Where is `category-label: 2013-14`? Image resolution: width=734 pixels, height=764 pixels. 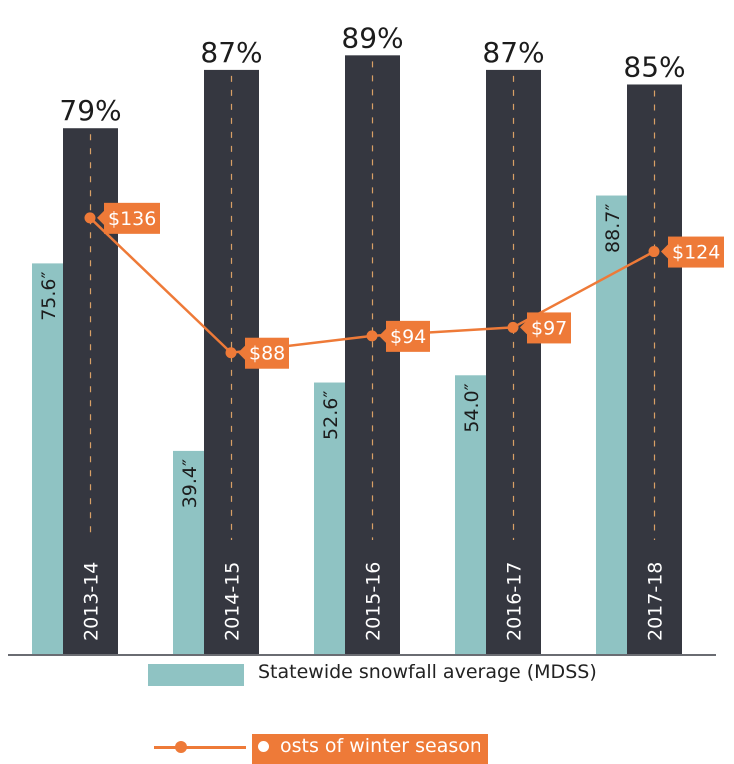 category-label: 2013-14 is located at coordinates (92, 601).